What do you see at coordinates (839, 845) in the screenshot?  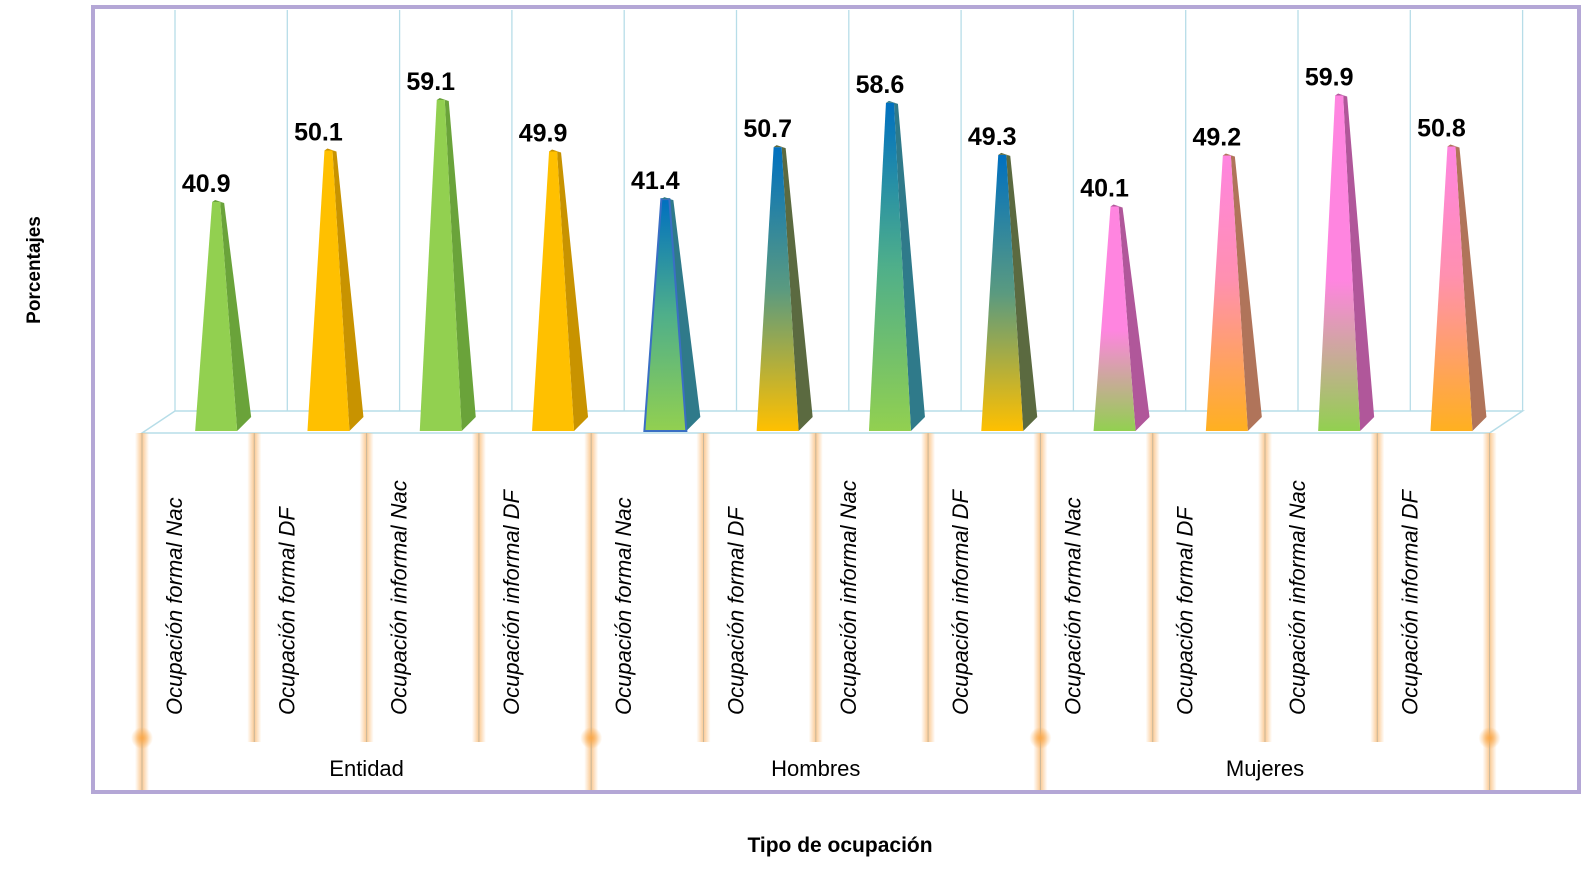 I see `x-axis-title: Tipo de ocupación` at bounding box center [839, 845].